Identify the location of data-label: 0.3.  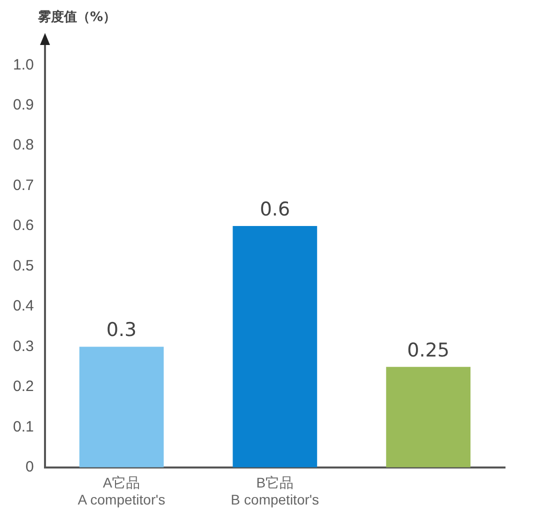
(121, 330).